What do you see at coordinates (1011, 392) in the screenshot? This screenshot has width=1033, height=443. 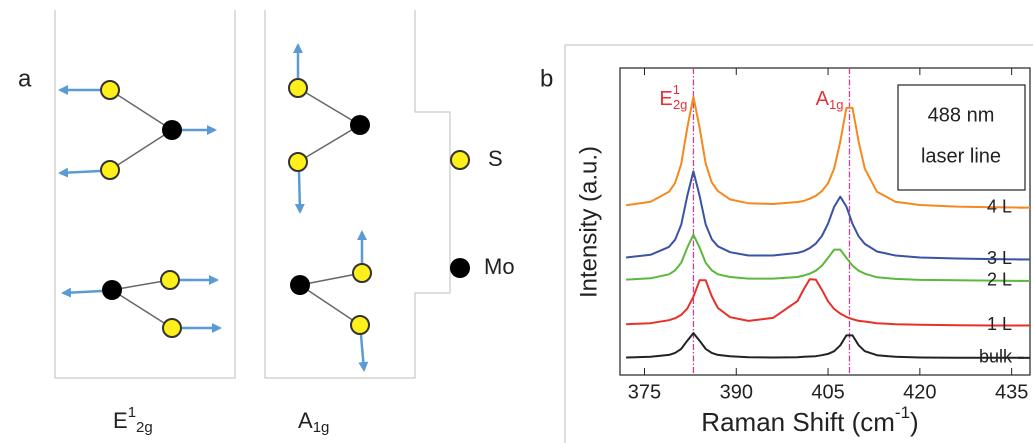 I see `x-tick-label: 435` at bounding box center [1011, 392].